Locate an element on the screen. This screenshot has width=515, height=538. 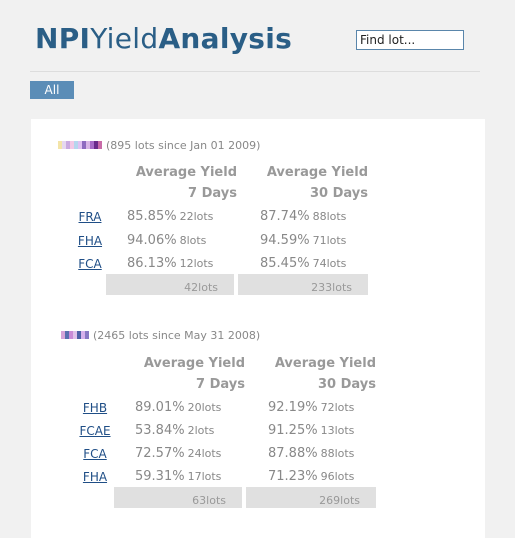
group-summary: (2465 lots since May 31 2008) is located at coordinates (177, 335).